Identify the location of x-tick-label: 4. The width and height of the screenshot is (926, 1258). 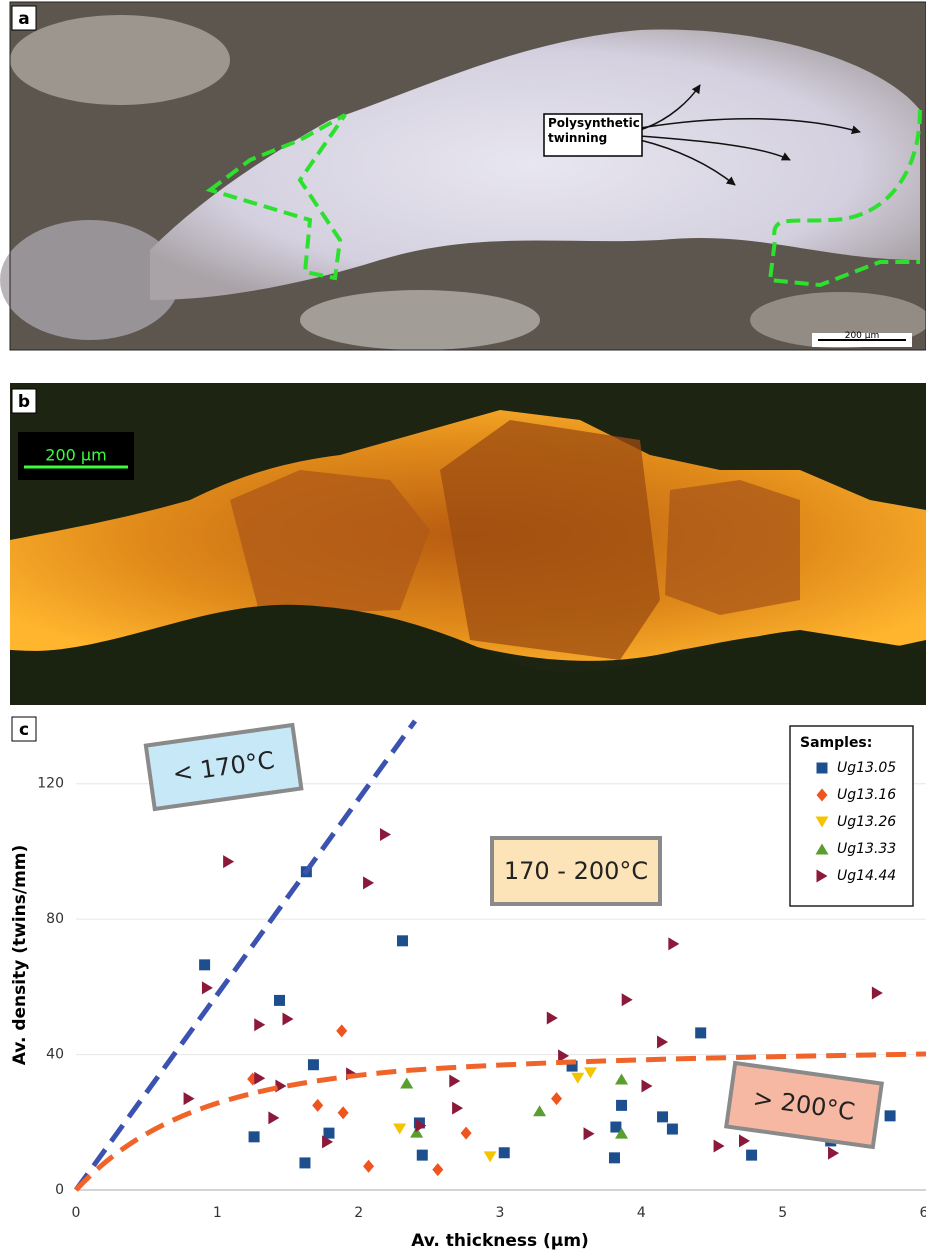
(641, 1213).